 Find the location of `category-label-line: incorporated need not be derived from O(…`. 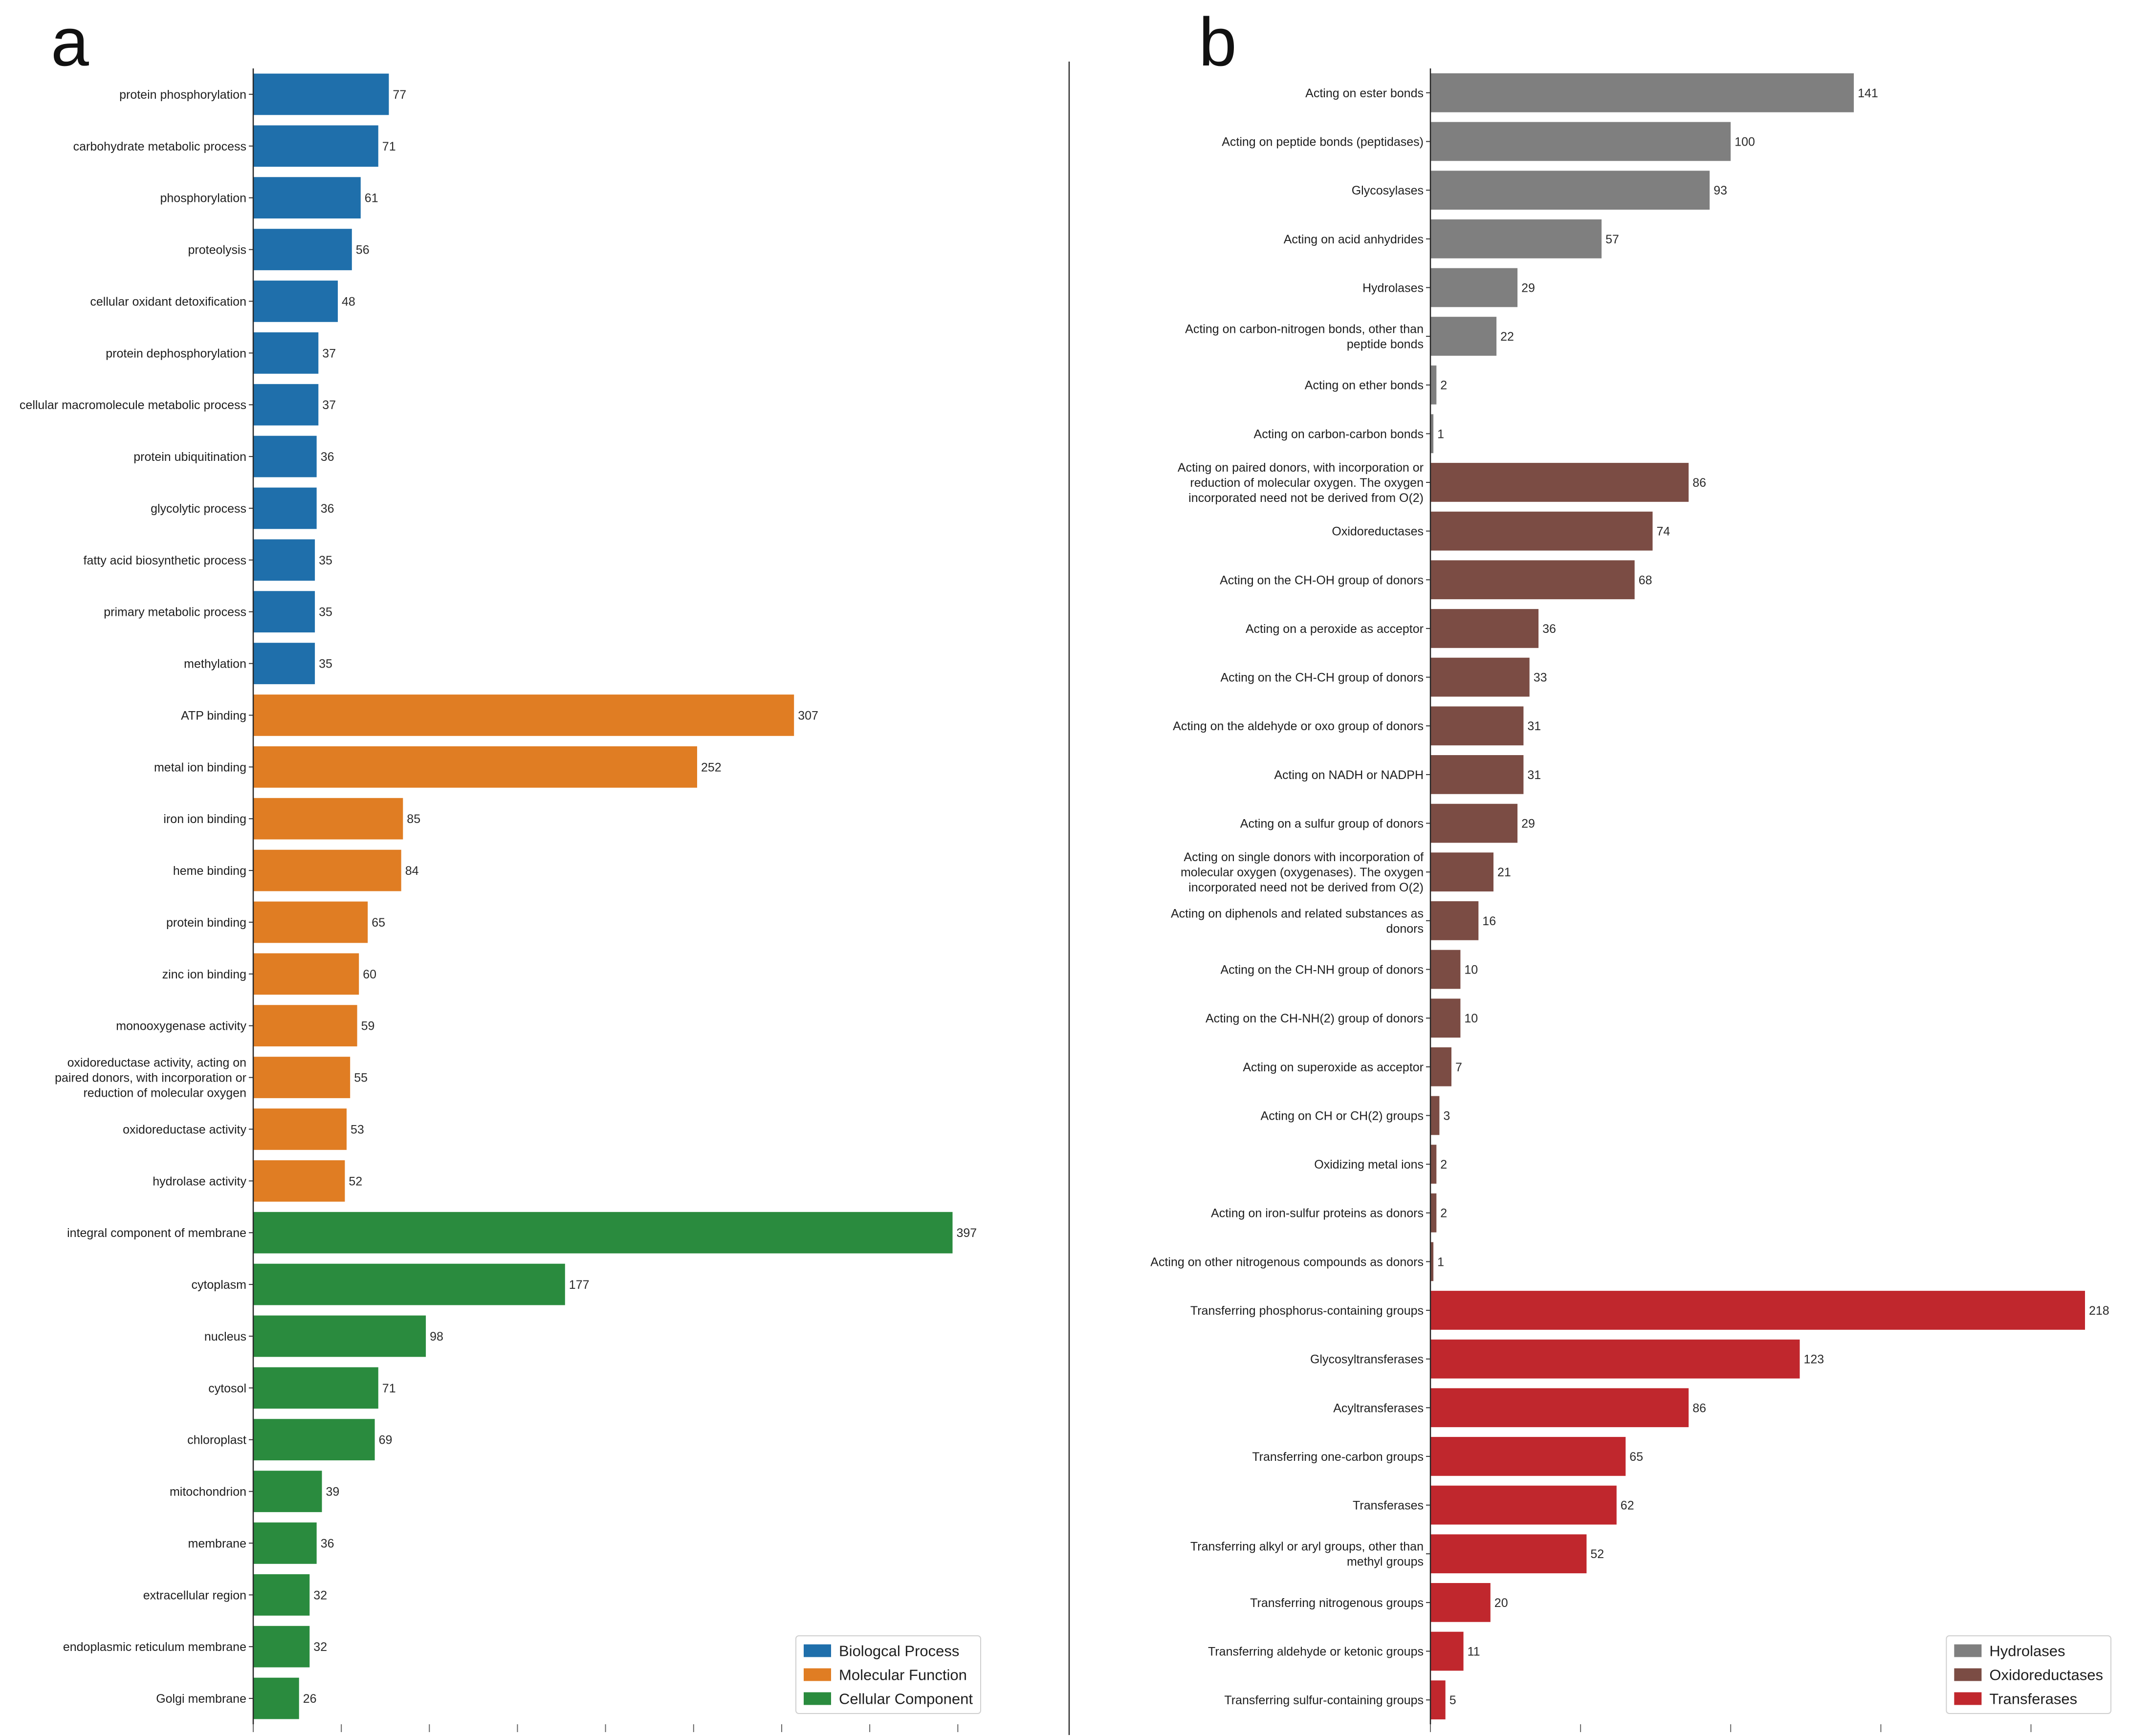

category-label-line: incorporated need not be derived from O(… is located at coordinates (1306, 498).